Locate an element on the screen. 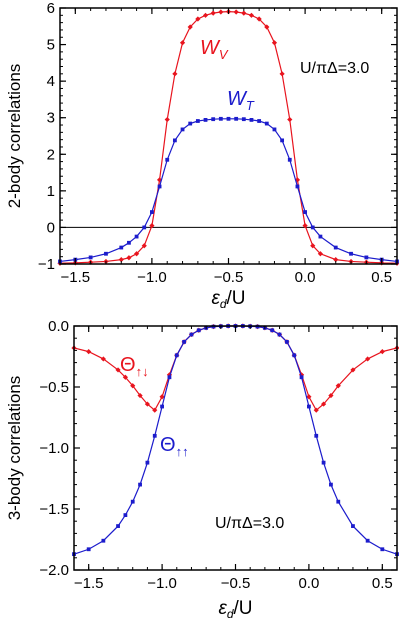 The image size is (399, 631). p1-y-tick-label: −2.0 is located at coordinates (54, 570).